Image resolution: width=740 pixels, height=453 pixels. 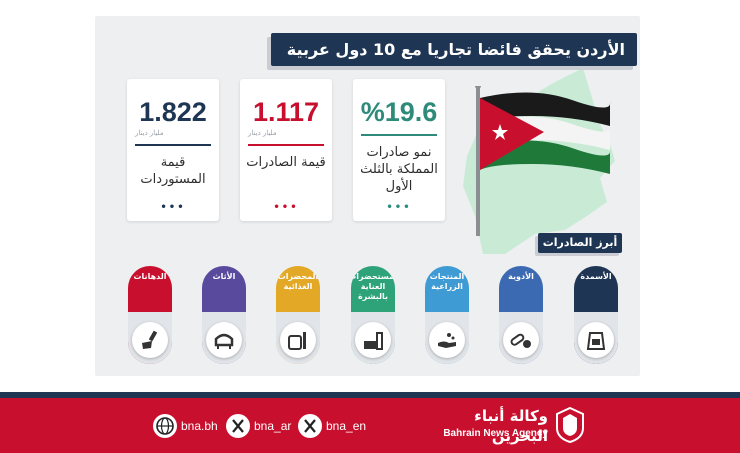 What do you see at coordinates (286, 162) in the screenshot?
I see `stat-label: قيمة الصادرات` at bounding box center [286, 162].